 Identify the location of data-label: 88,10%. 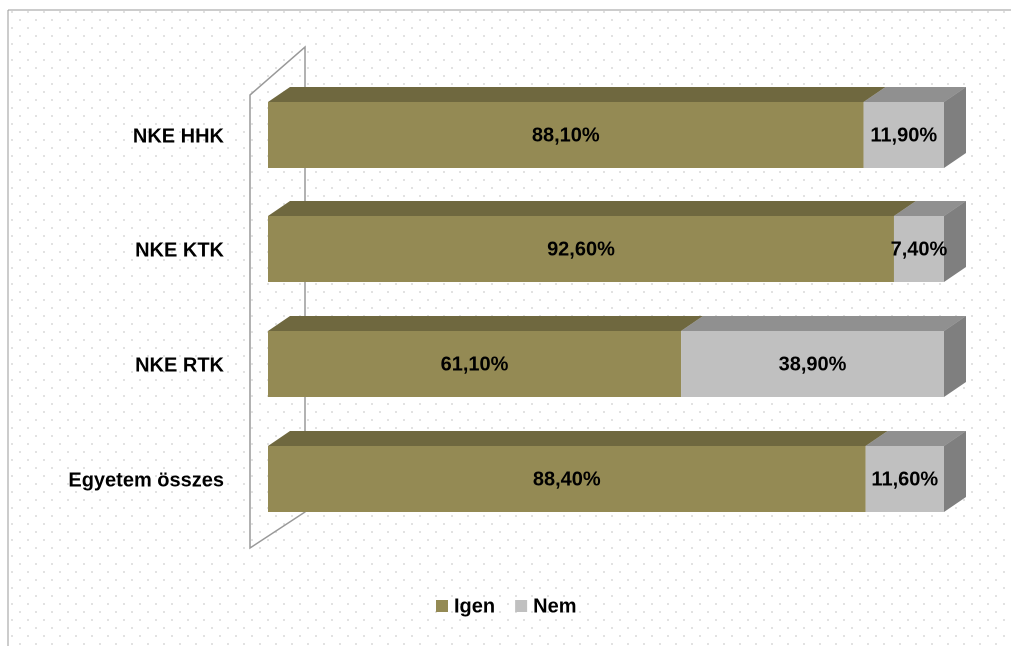
(566, 135).